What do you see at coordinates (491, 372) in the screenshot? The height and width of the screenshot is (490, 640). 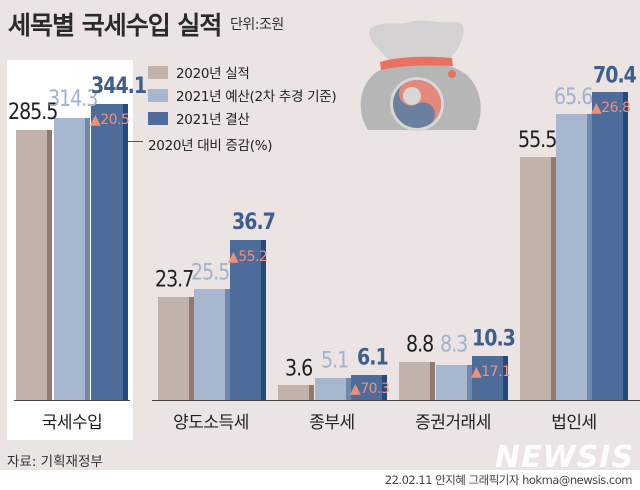 I see `change-label: ▲17.1` at bounding box center [491, 372].